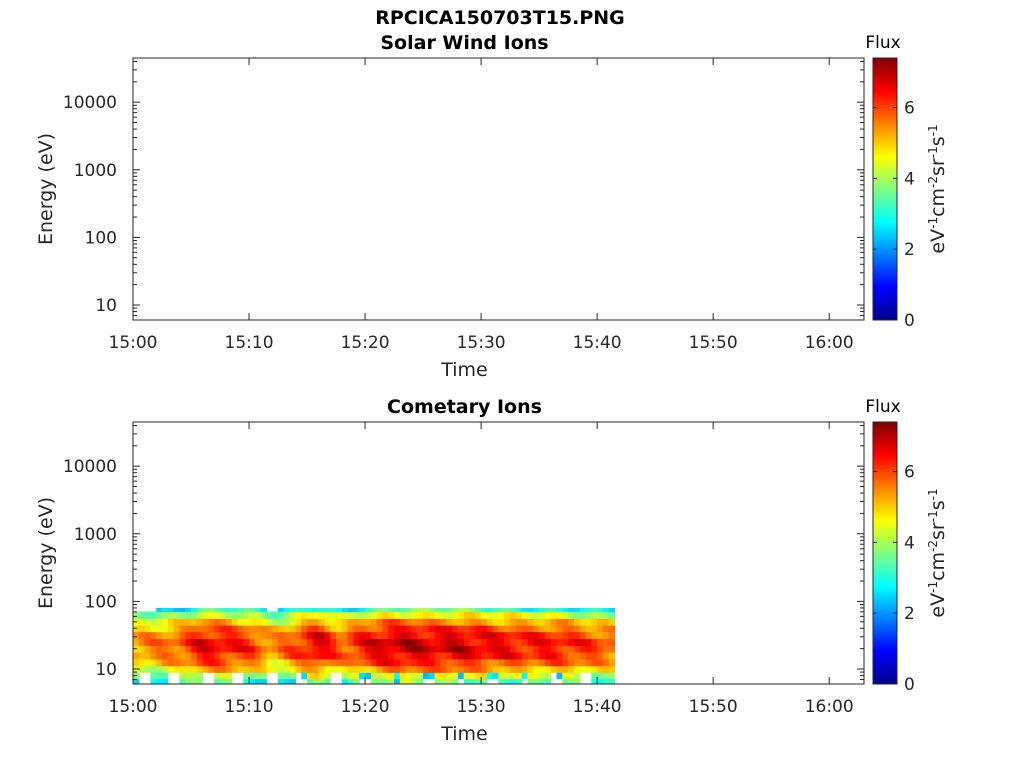 Image resolution: width=1024 pixels, height=768 pixels. Describe the element at coordinates (249, 707) in the screenshot. I see `x-tick-label: 15:10` at that location.